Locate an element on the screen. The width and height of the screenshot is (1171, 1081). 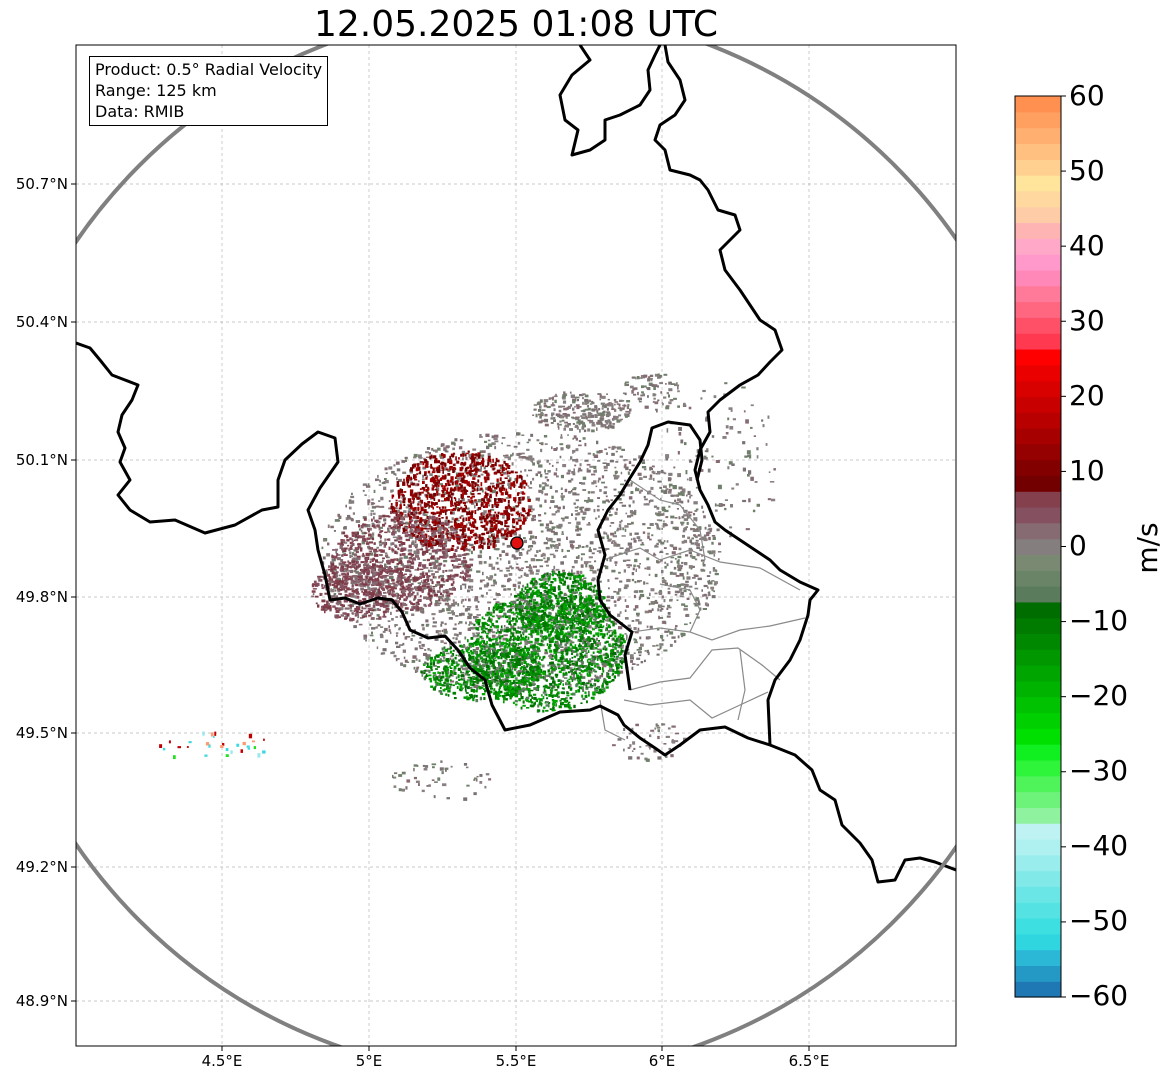
colorbar-label: 20 is located at coordinates (1087, 395).